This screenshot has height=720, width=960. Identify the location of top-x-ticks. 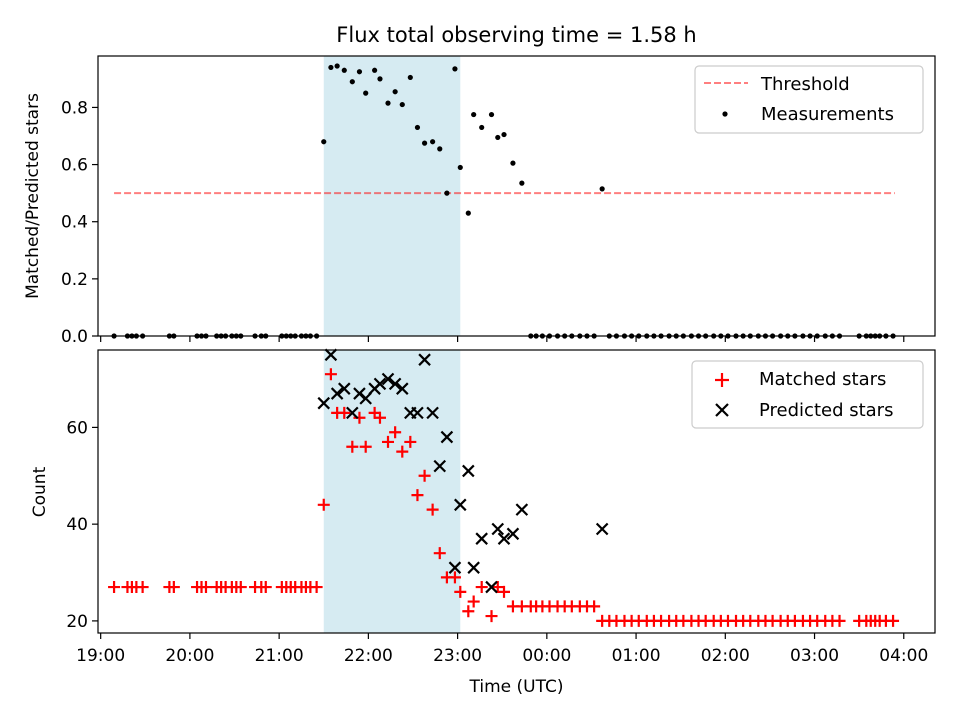
(502, 339).